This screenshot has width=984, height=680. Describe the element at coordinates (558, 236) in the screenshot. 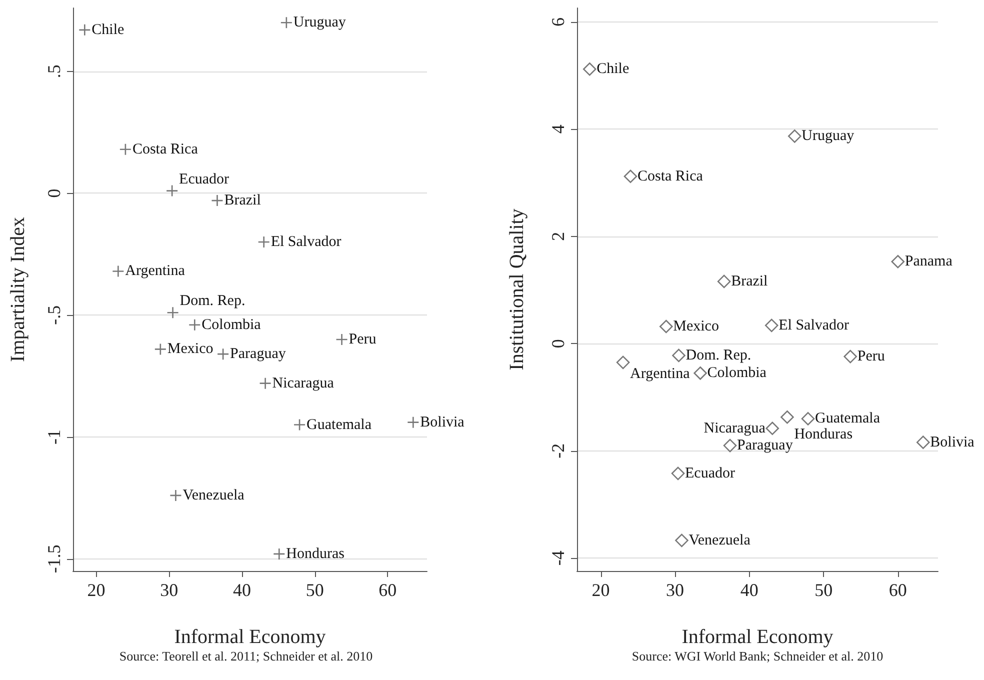

I see `y-tick-label: 2` at that location.